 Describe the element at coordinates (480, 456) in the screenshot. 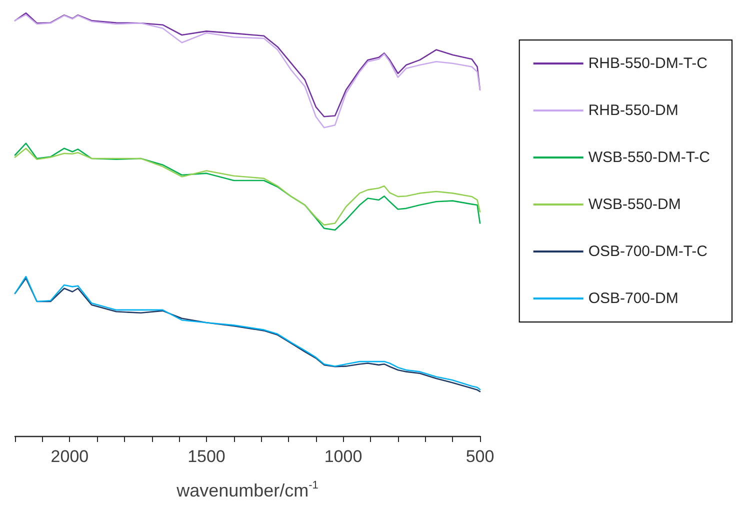

I see `x-tick-label: 500` at that location.